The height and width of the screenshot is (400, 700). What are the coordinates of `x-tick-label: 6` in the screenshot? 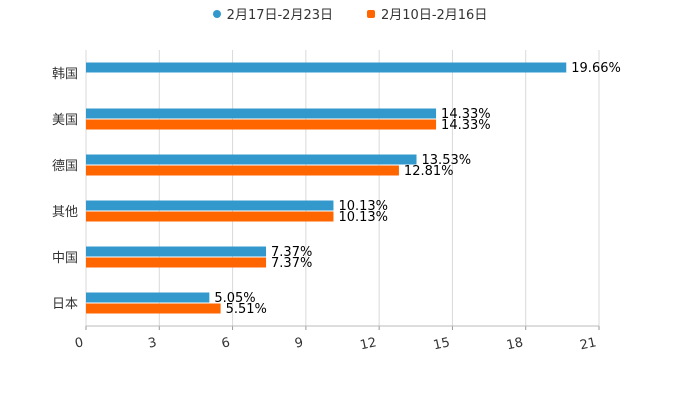 It's located at (225, 343).